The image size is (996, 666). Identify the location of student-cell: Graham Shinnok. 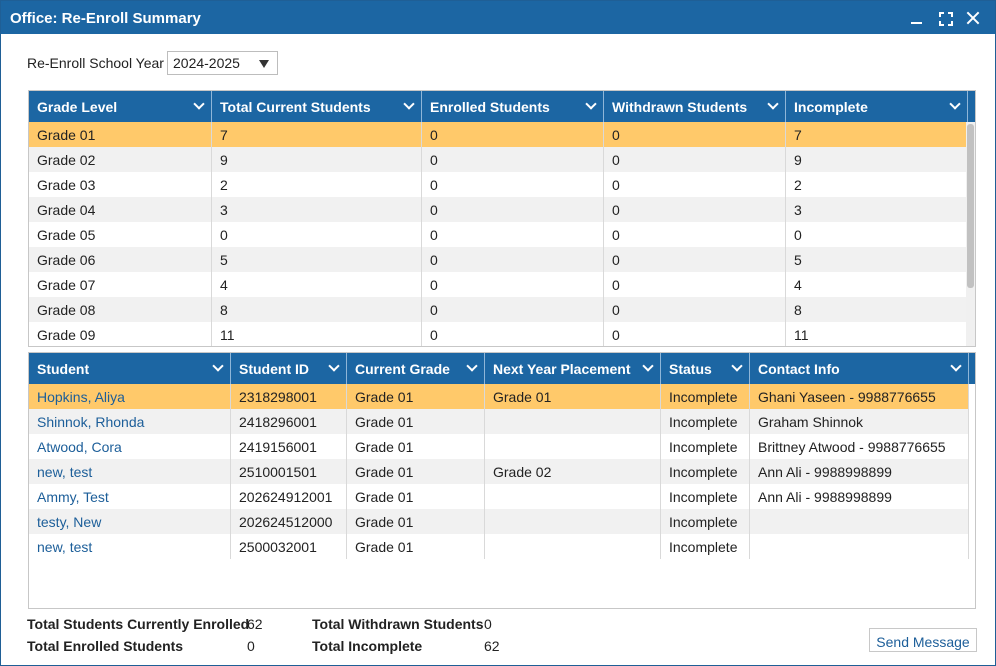
(859, 421).